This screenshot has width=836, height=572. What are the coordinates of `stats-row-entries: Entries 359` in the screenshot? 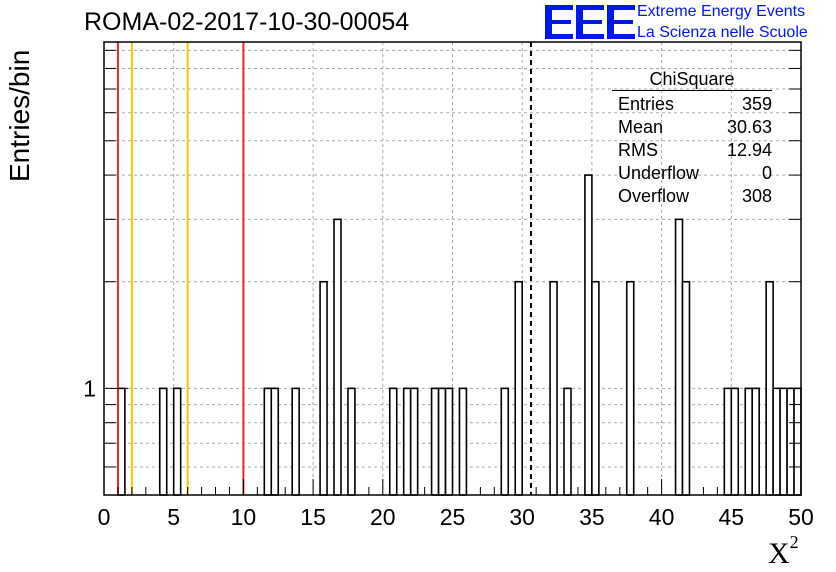 It's located at (692, 104).